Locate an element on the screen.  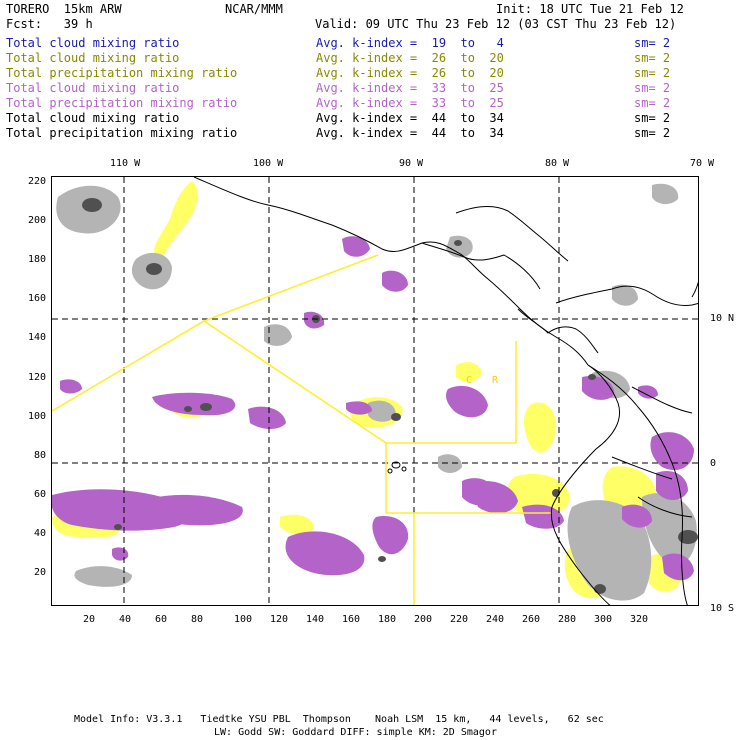
legend-k: Avg. k-index = 19 to 4 is located at coordinates (410, 43).